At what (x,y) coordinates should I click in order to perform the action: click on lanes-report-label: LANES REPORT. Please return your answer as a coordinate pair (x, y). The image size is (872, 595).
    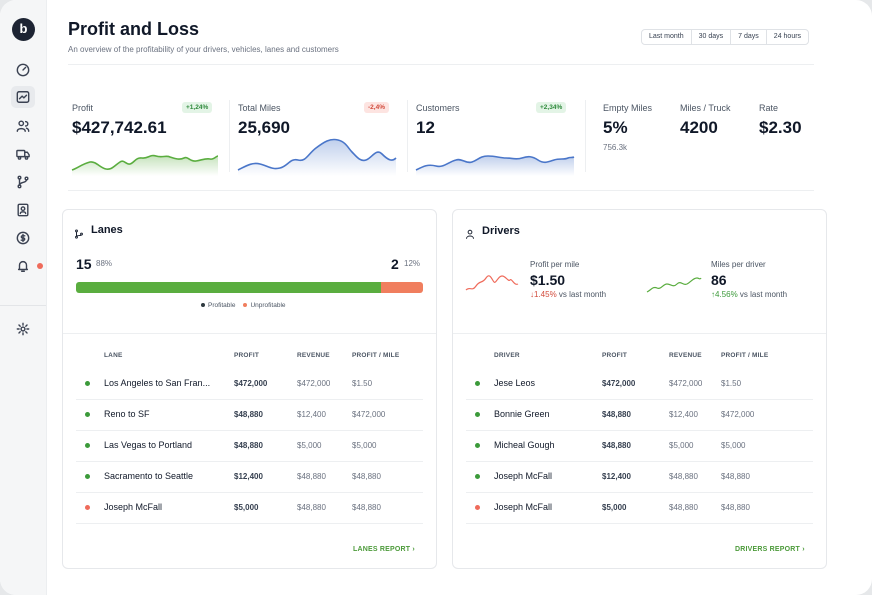
    Looking at the image, I should click on (382, 549).